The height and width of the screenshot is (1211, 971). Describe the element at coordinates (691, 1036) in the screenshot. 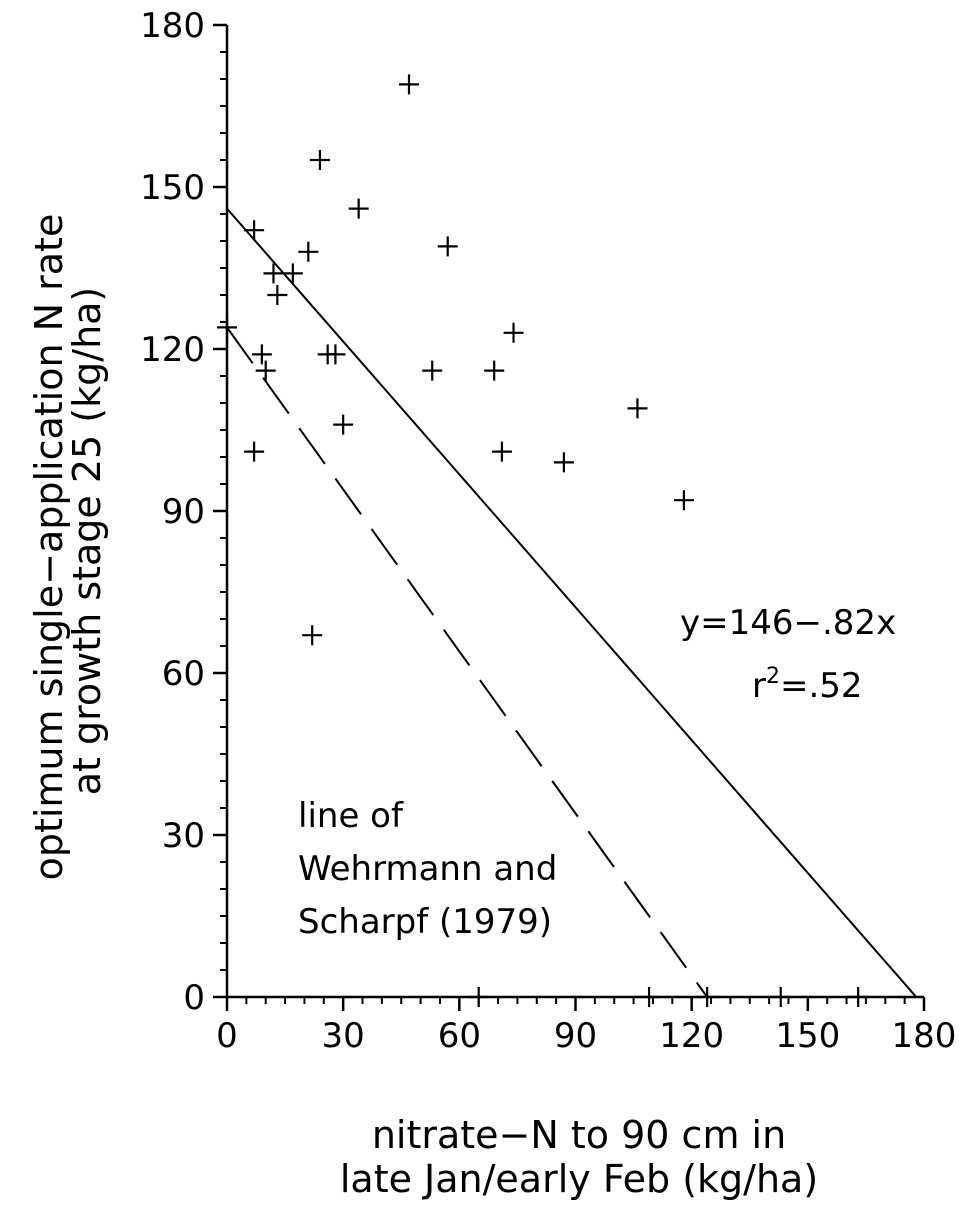

I see `x-tick-label: 120` at that location.